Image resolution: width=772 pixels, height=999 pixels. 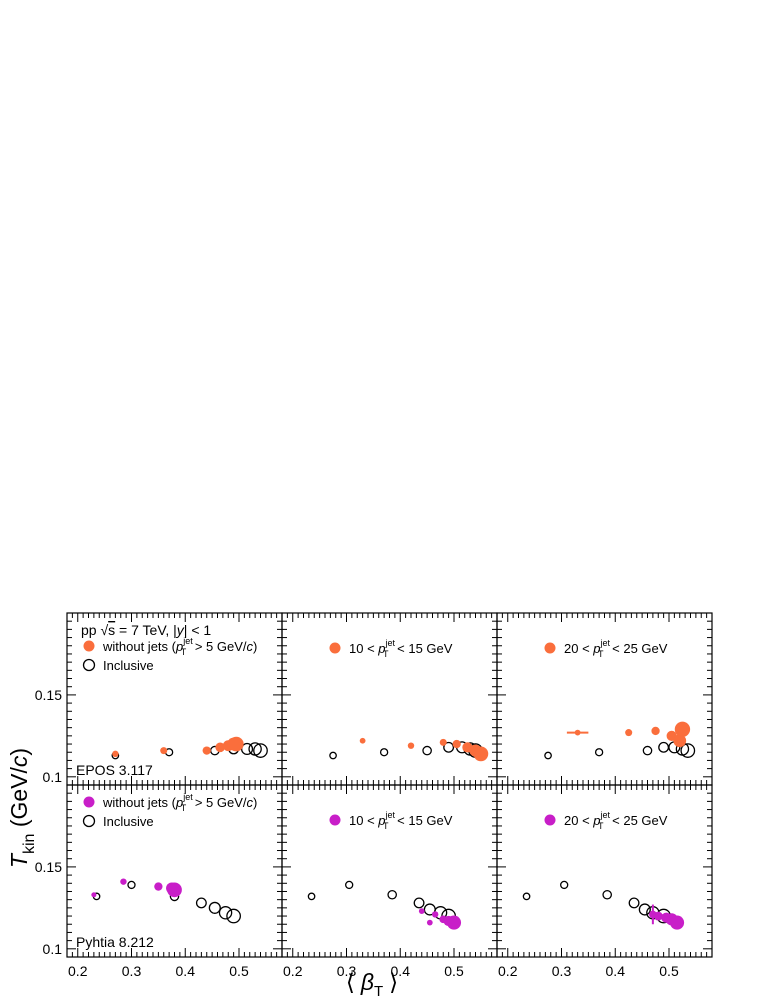 I want to click on generator-label: Pyhtia 8.212, so click(x=115, y=942).